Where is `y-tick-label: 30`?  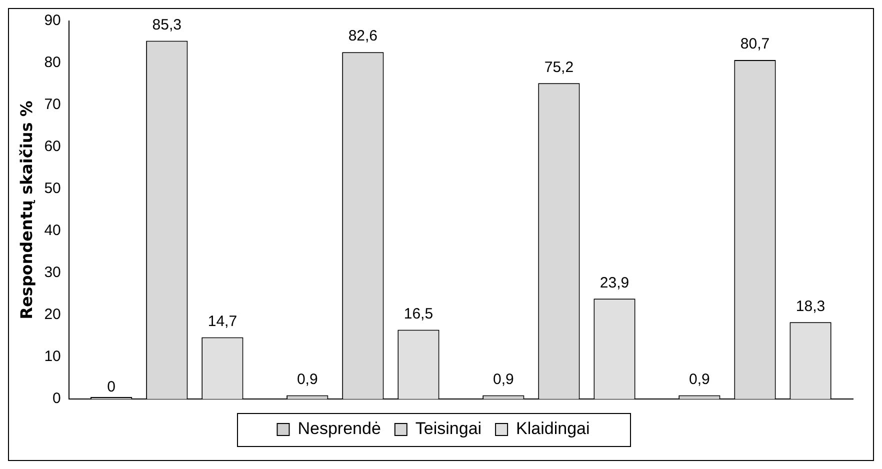
y-tick-label: 30 is located at coordinates (52, 273).